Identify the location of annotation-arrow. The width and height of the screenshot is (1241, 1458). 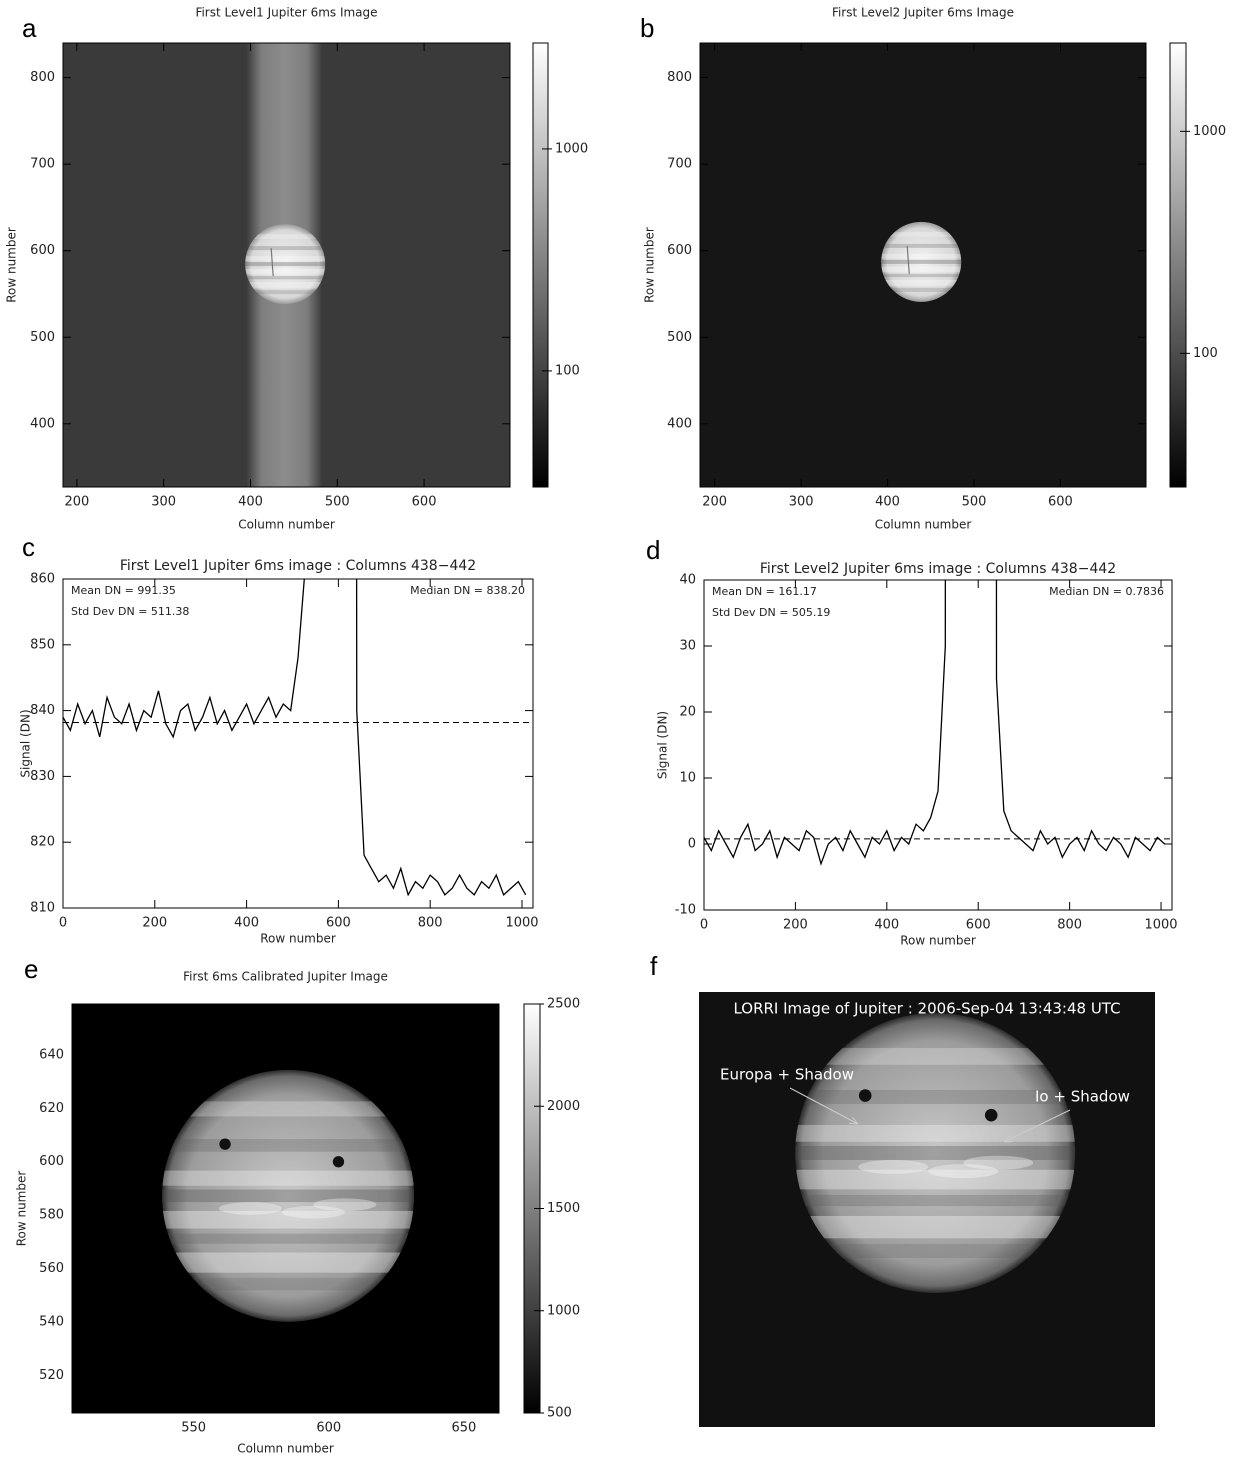
(1037, 1126).